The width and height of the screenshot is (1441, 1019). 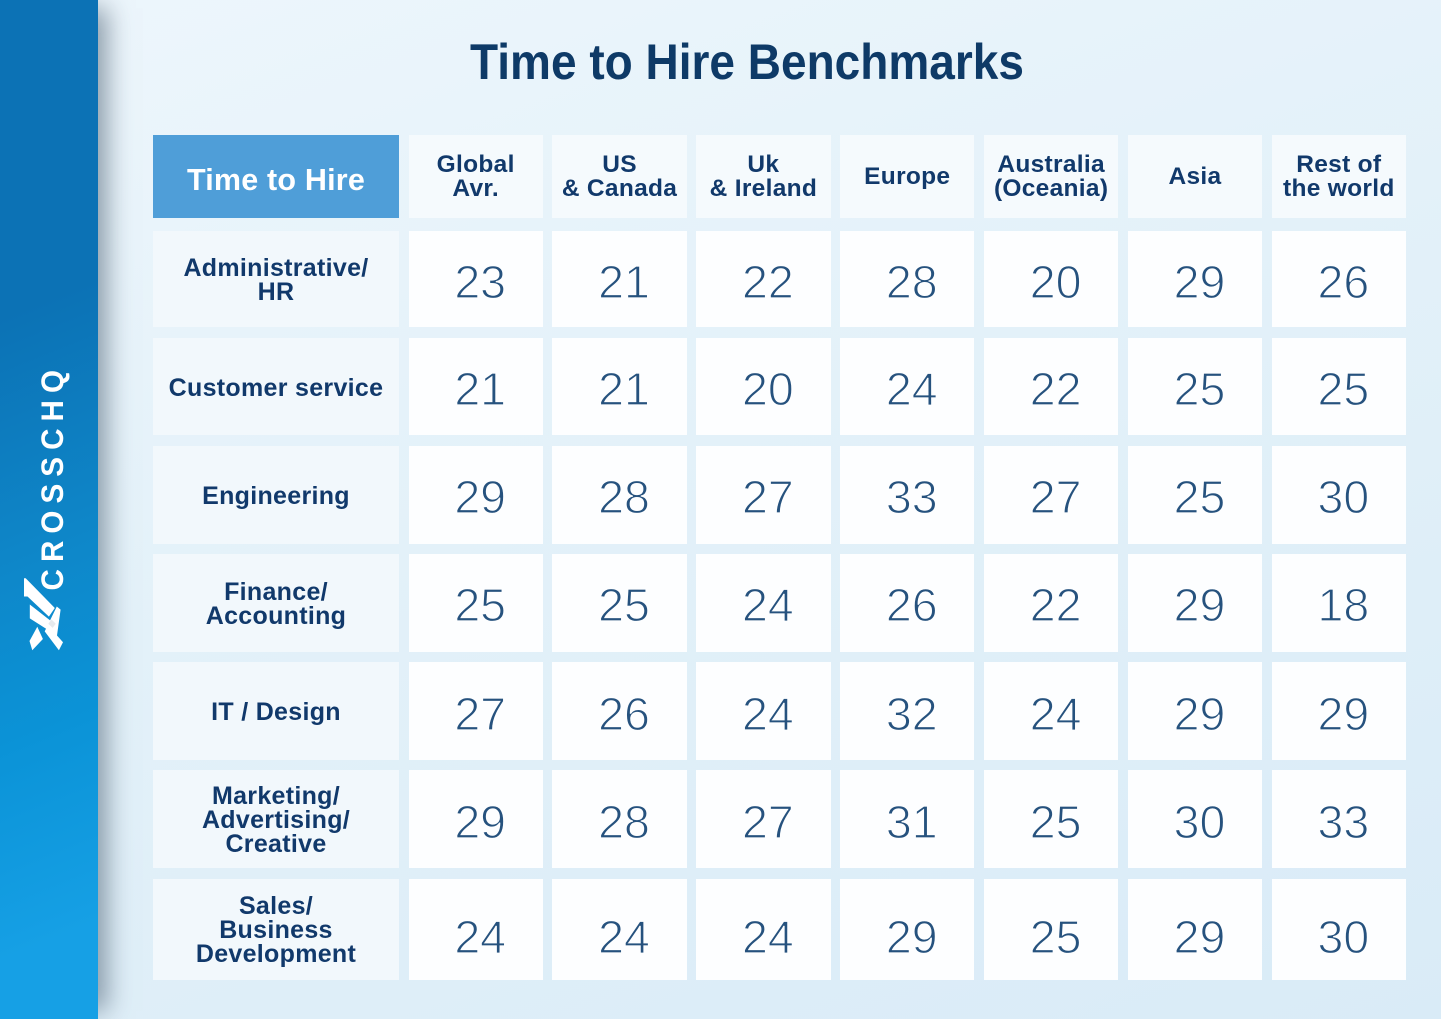 What do you see at coordinates (52, 478) in the screenshot?
I see `svg-text: CROSSCHQ` at bounding box center [52, 478].